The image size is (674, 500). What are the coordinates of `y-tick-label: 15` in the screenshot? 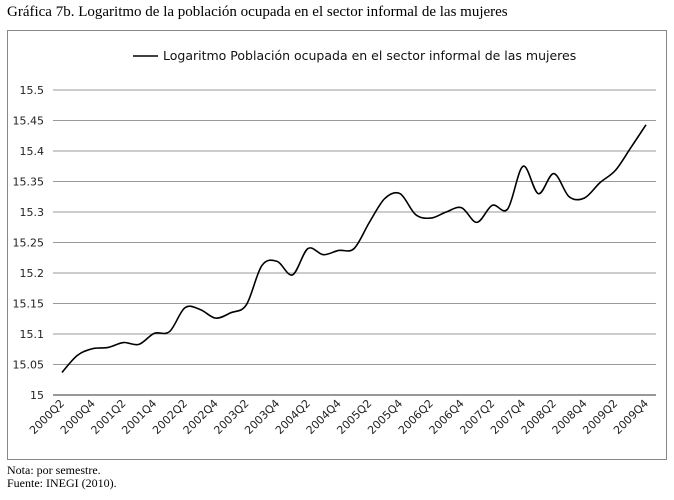 It's located at (37, 395).